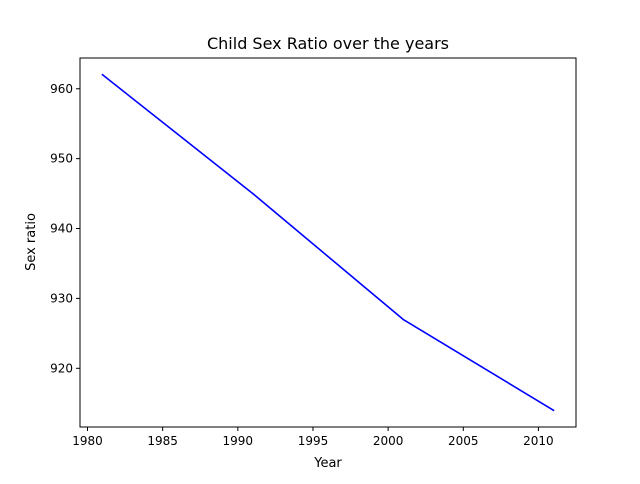 The image size is (640, 484). I want to click on y-tick-label: 960, so click(61, 89).